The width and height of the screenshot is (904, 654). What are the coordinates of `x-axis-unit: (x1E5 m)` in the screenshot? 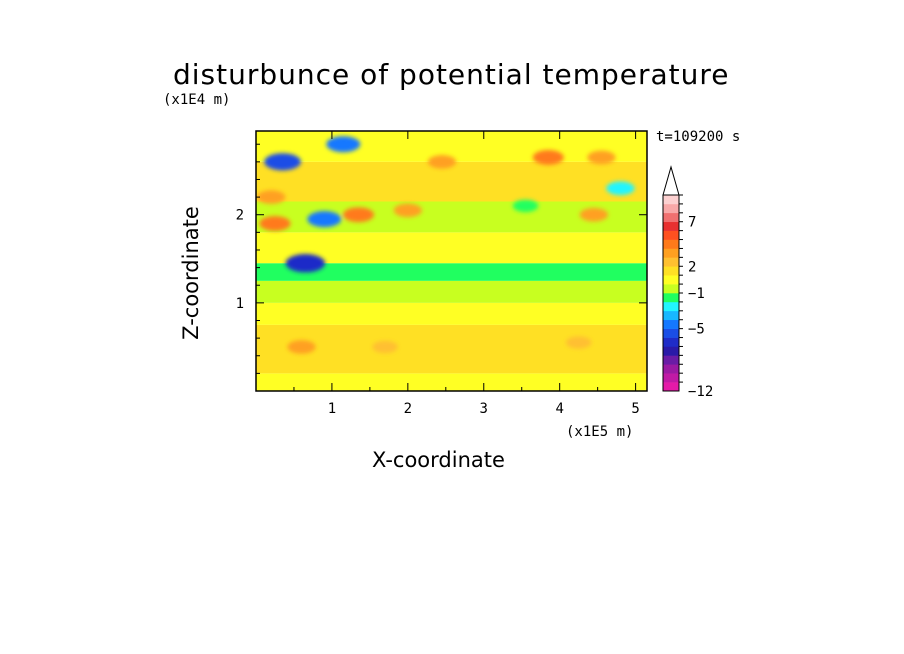 It's located at (600, 432).